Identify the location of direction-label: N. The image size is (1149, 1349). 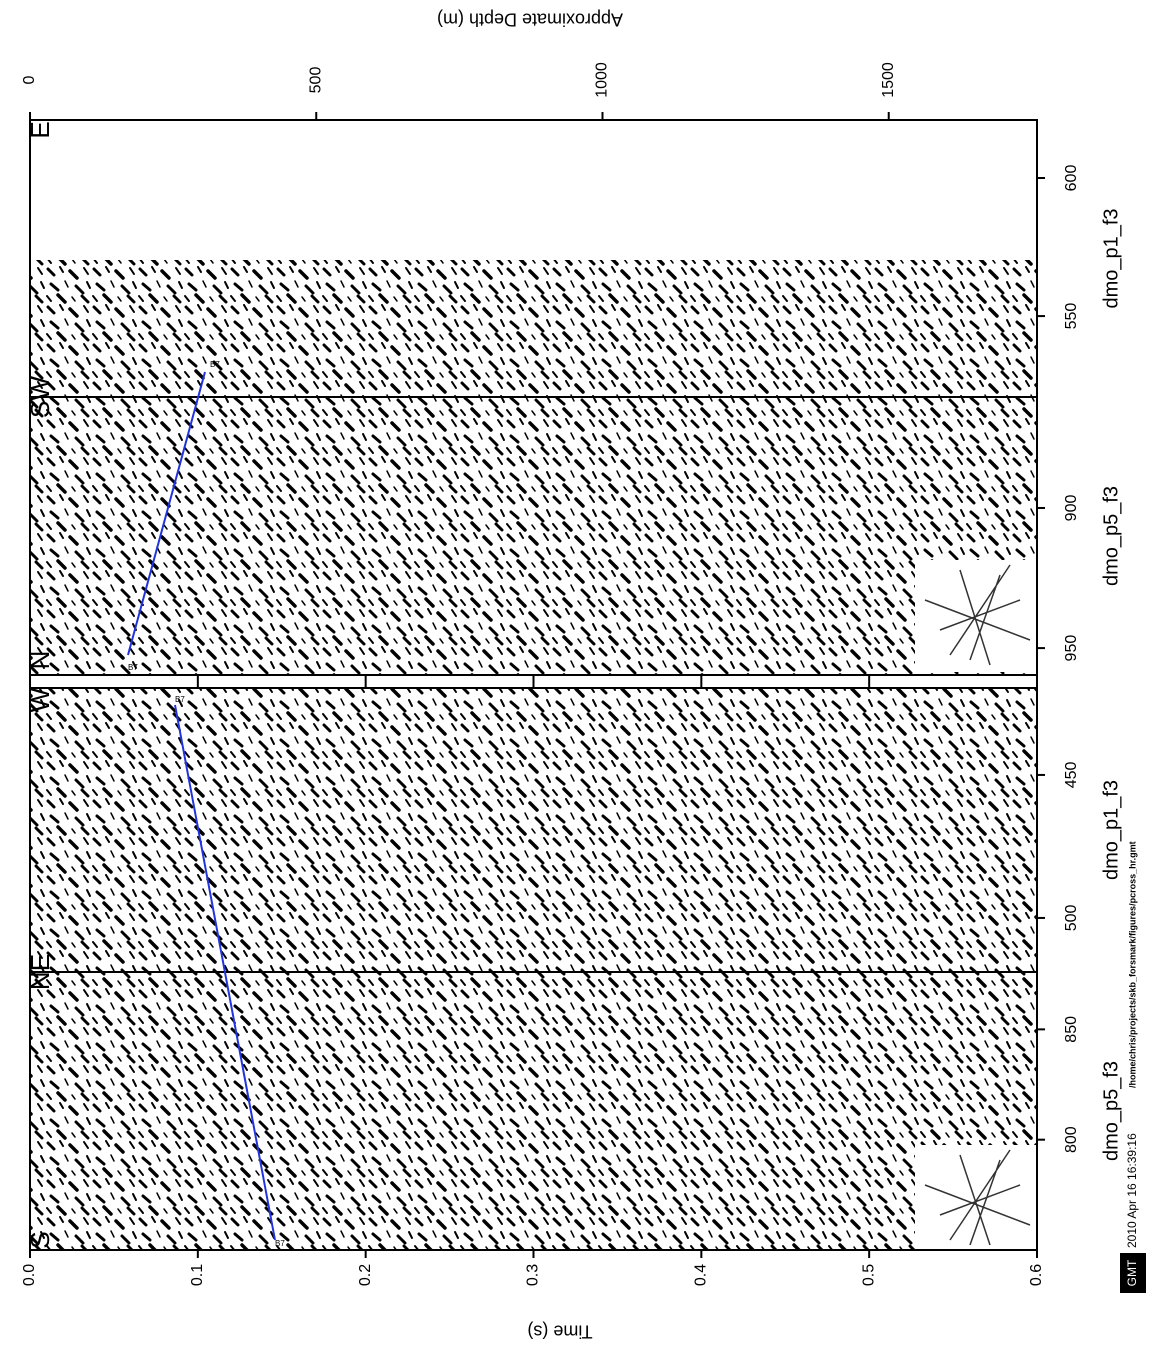
(40, 660).